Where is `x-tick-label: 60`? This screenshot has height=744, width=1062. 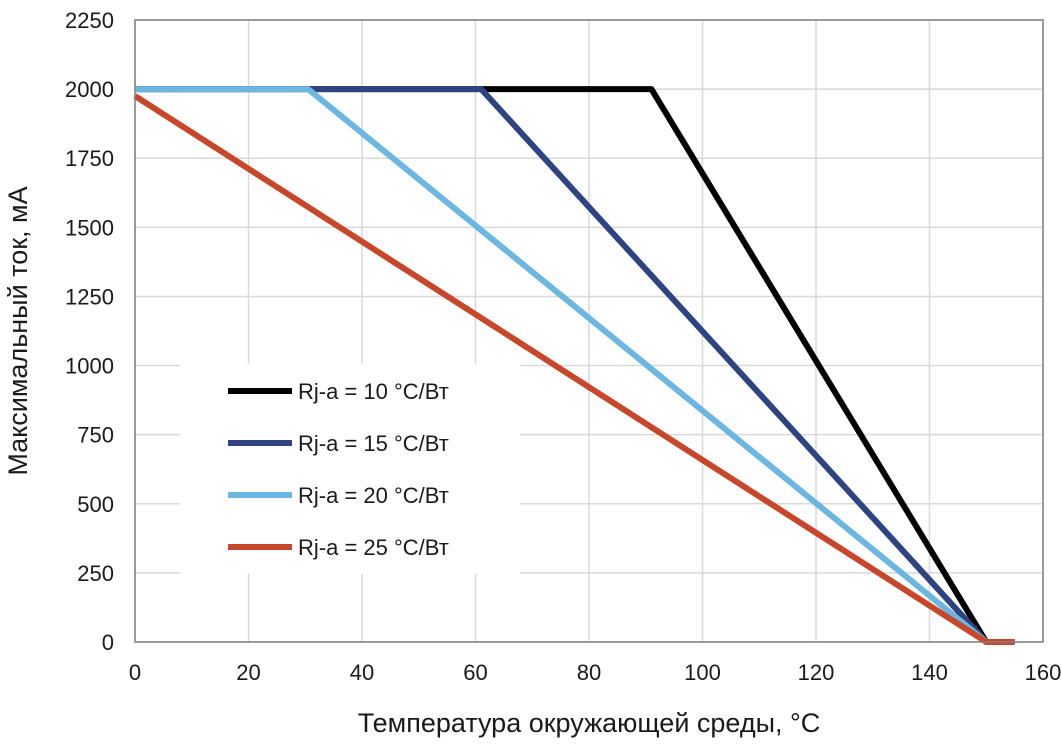
x-tick-label: 60 is located at coordinates (475, 672).